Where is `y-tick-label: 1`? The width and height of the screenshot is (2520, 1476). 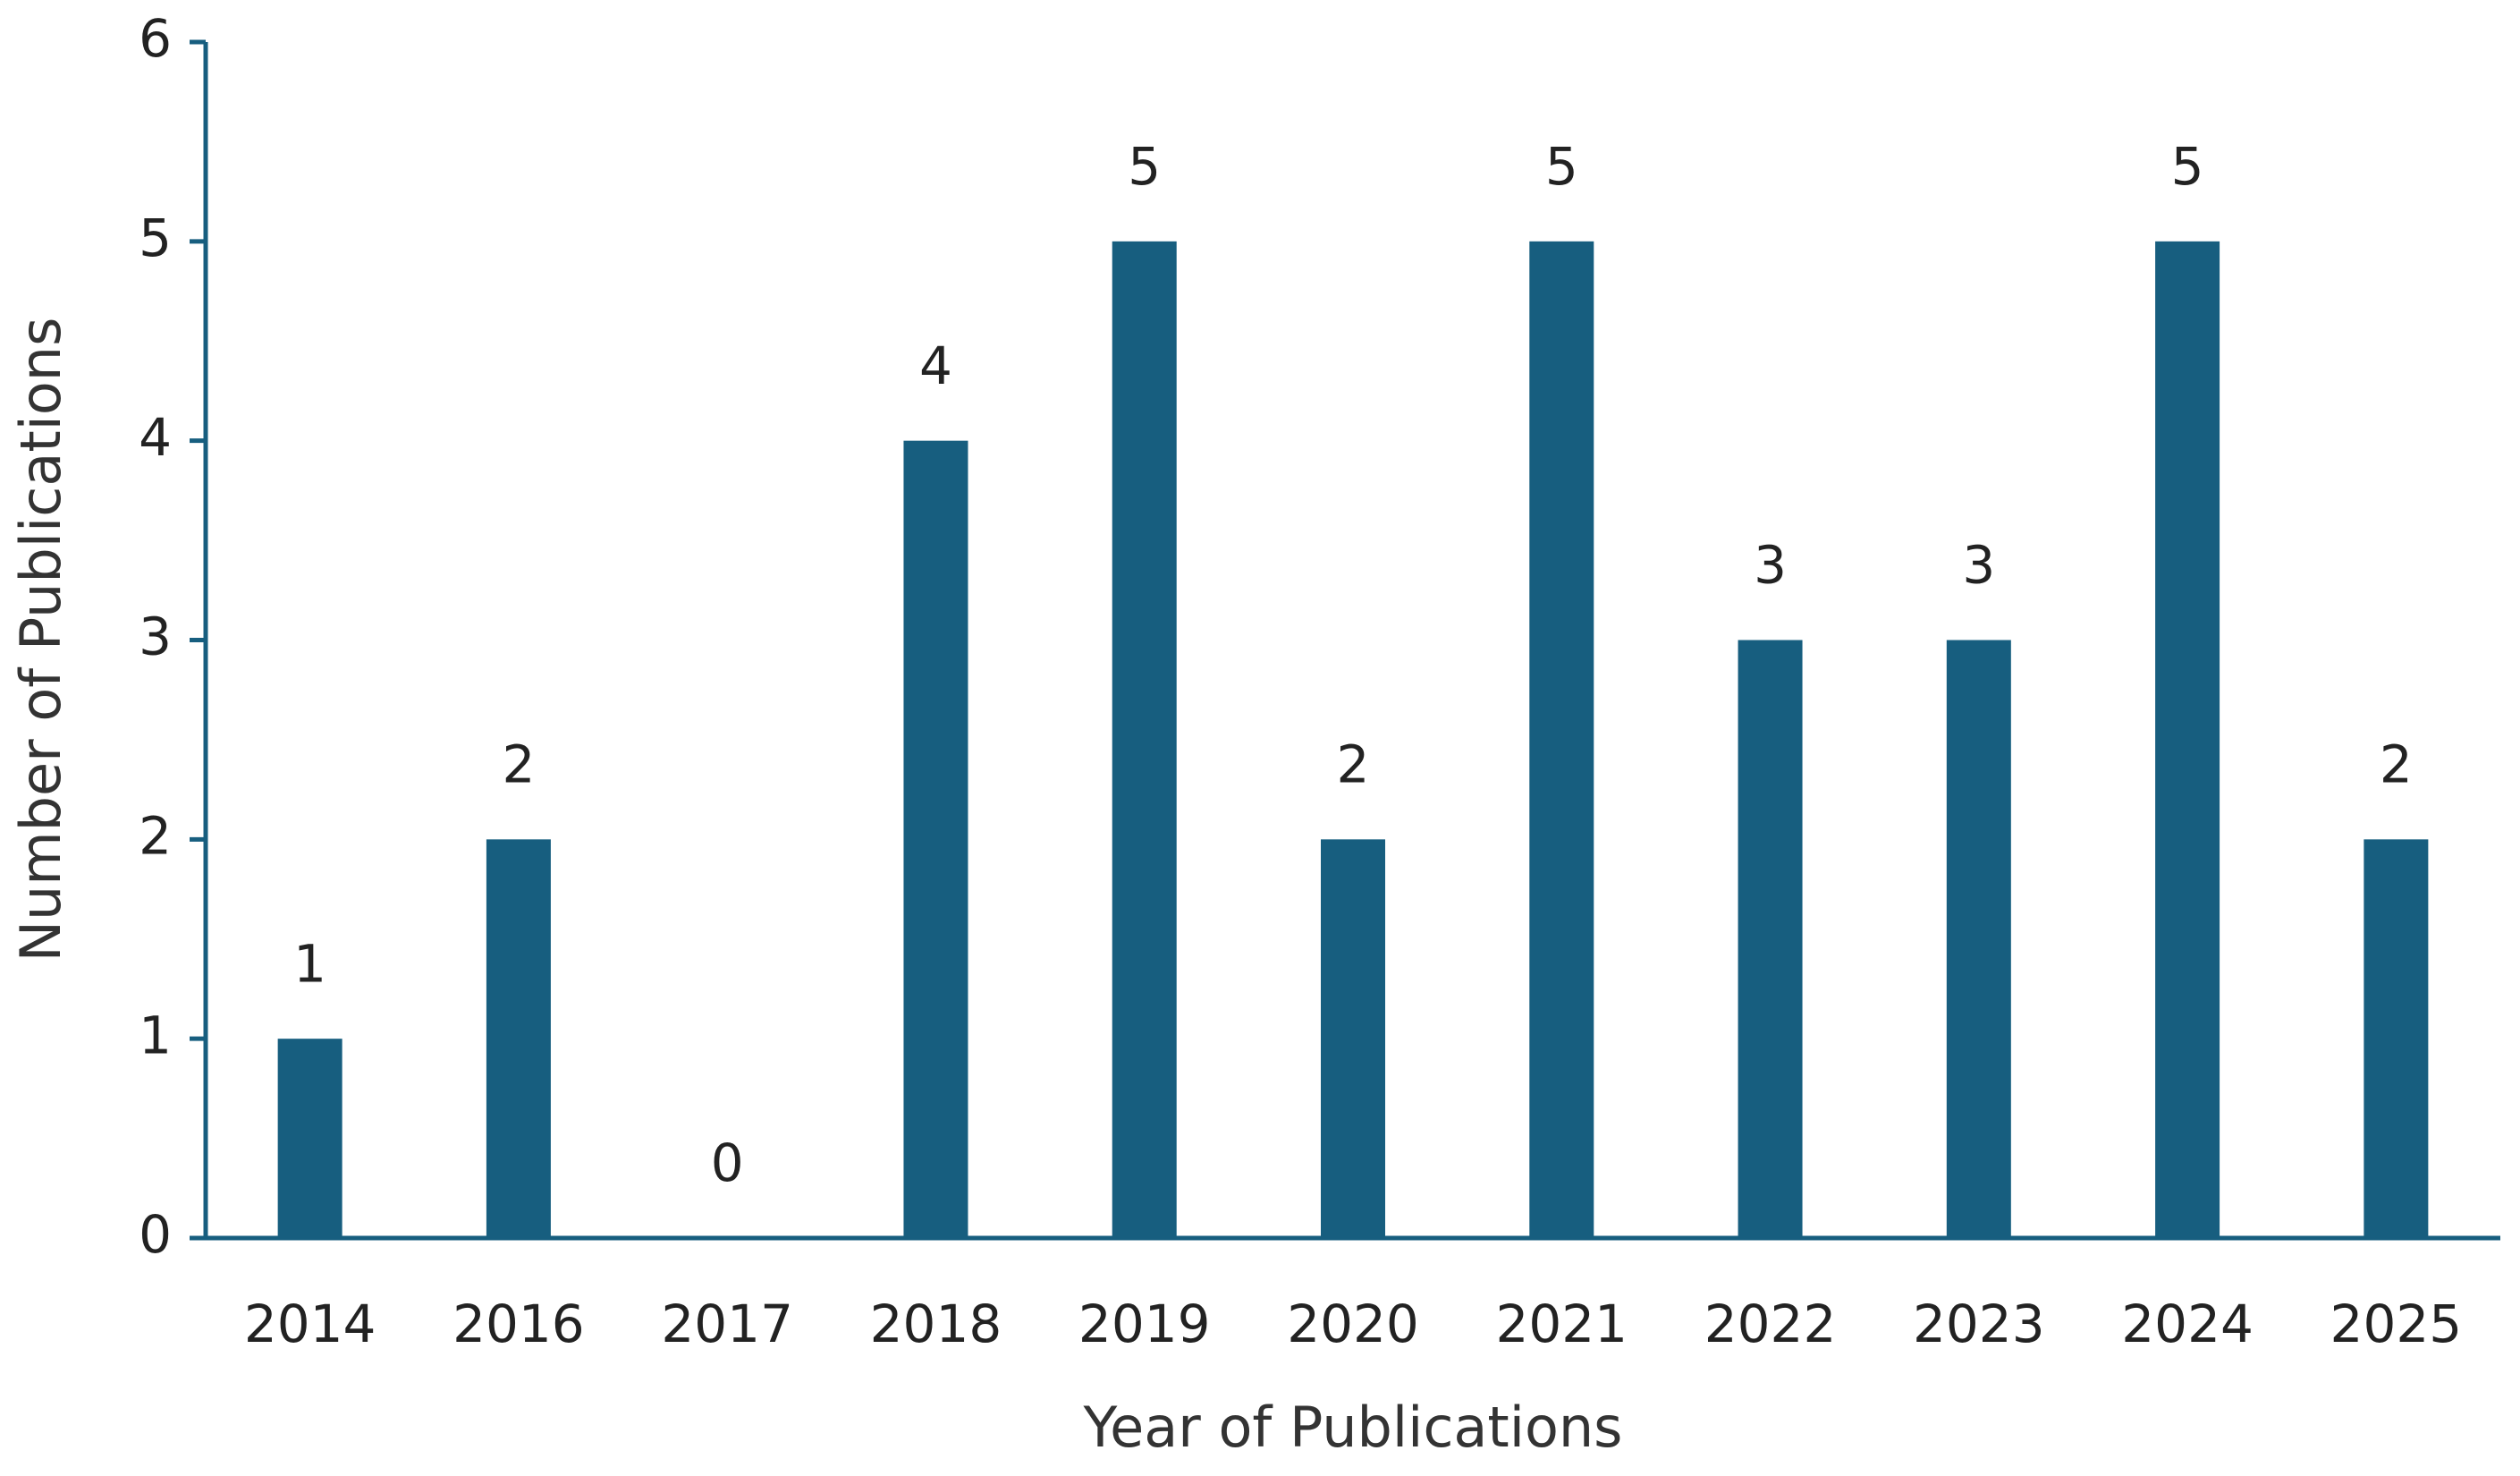
y-tick-label: 1 is located at coordinates (155, 1035).